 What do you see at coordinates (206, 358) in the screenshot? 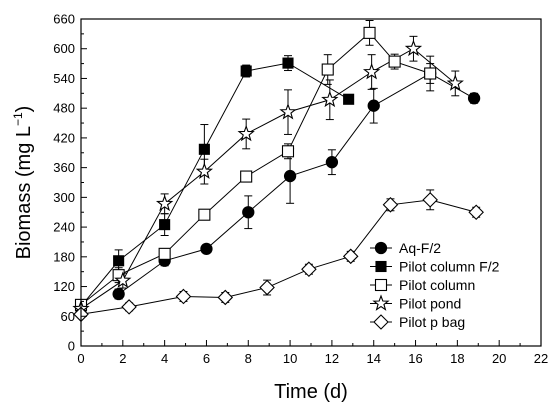
I see `x-tick-label-6: 6` at bounding box center [206, 358].